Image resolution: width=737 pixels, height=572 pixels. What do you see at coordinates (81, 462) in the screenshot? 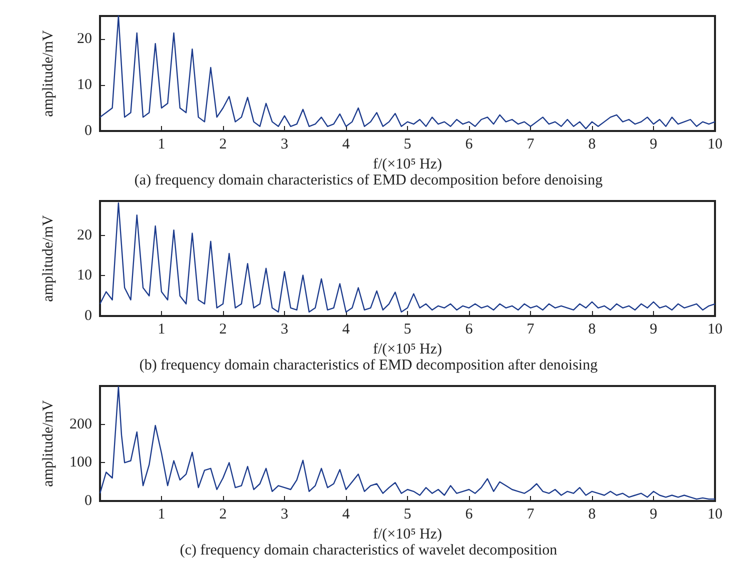
I see `y-tick-label: 100` at bounding box center [81, 462].